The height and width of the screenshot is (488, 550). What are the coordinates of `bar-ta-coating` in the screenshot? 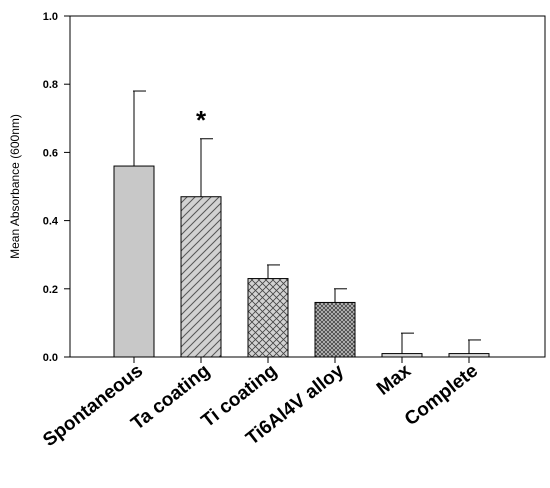 It's located at (201, 277).